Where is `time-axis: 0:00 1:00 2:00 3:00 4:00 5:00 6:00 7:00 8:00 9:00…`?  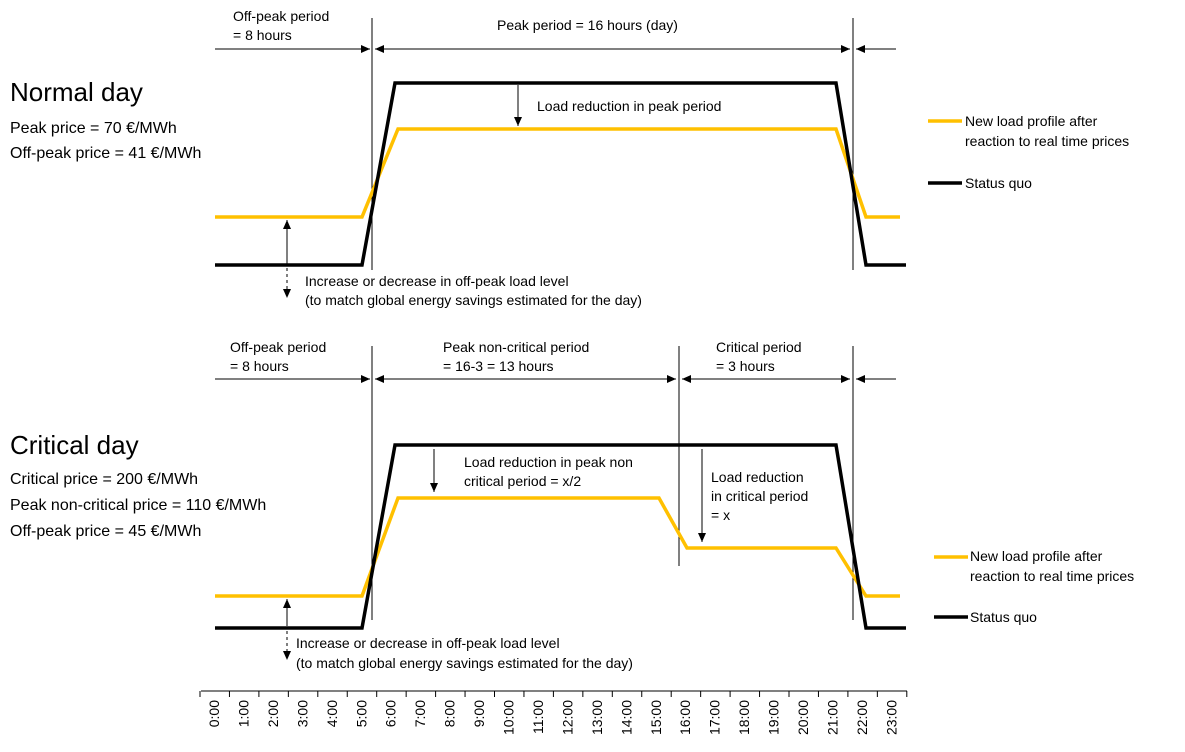 time-axis: 0:00 1:00 2:00 3:00 4:00 5:00 6:00 7:00 8:00 9:00… is located at coordinates (553, 712).